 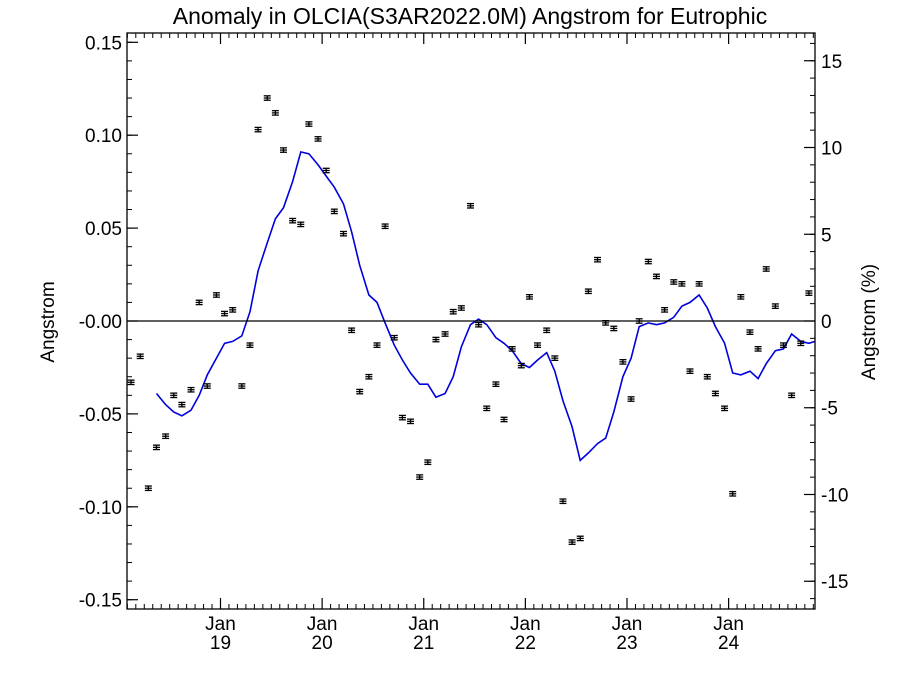 I want to click on x-tick-year: 20, so click(x=322, y=643).